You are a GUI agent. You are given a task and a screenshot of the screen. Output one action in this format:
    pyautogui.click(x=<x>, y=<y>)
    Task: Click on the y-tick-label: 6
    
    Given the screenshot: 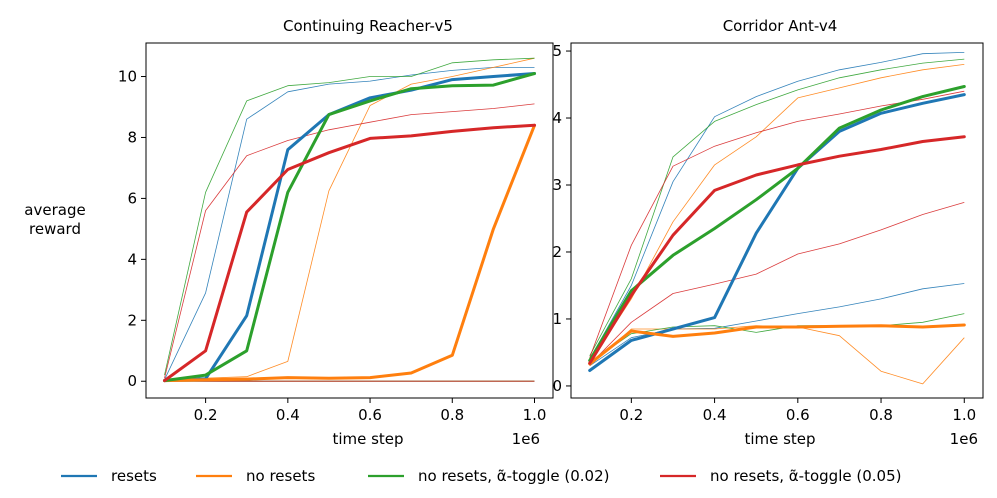 What is the action you would take?
    pyautogui.click(x=132, y=198)
    